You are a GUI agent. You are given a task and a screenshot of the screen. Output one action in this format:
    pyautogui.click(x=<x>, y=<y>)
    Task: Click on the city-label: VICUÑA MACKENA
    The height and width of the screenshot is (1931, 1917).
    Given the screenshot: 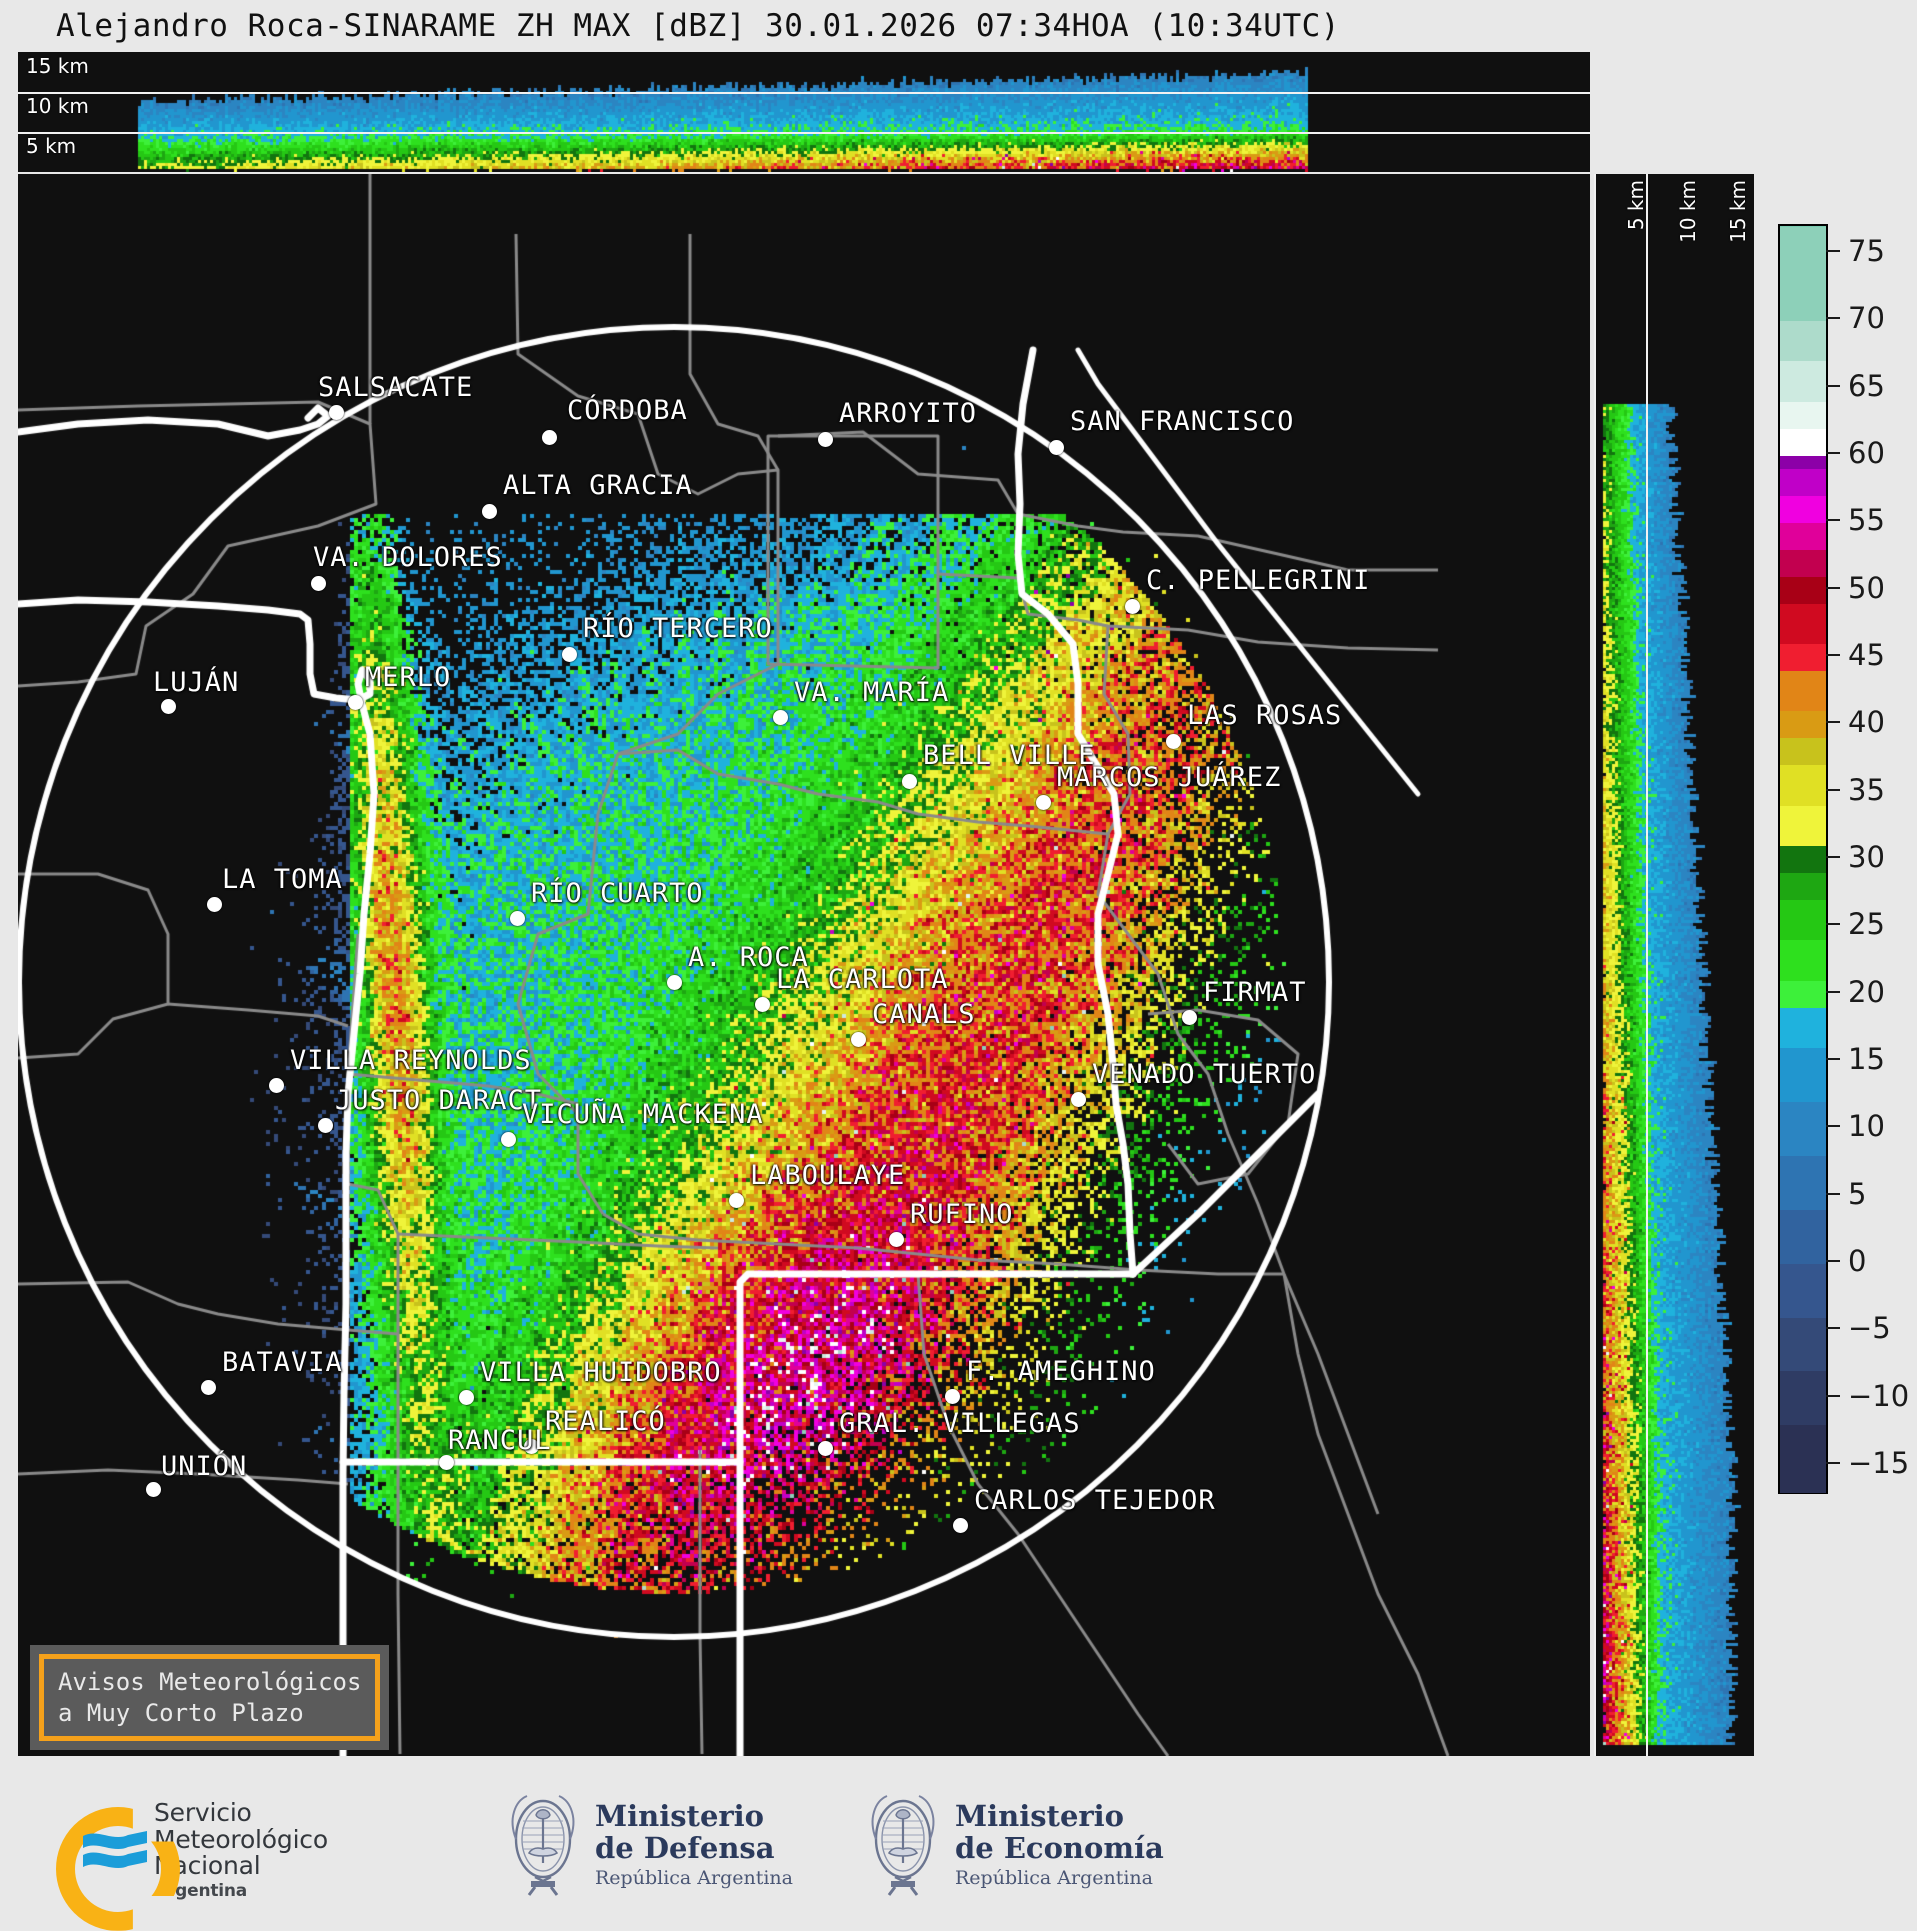 What is the action you would take?
    pyautogui.click(x=643, y=1114)
    